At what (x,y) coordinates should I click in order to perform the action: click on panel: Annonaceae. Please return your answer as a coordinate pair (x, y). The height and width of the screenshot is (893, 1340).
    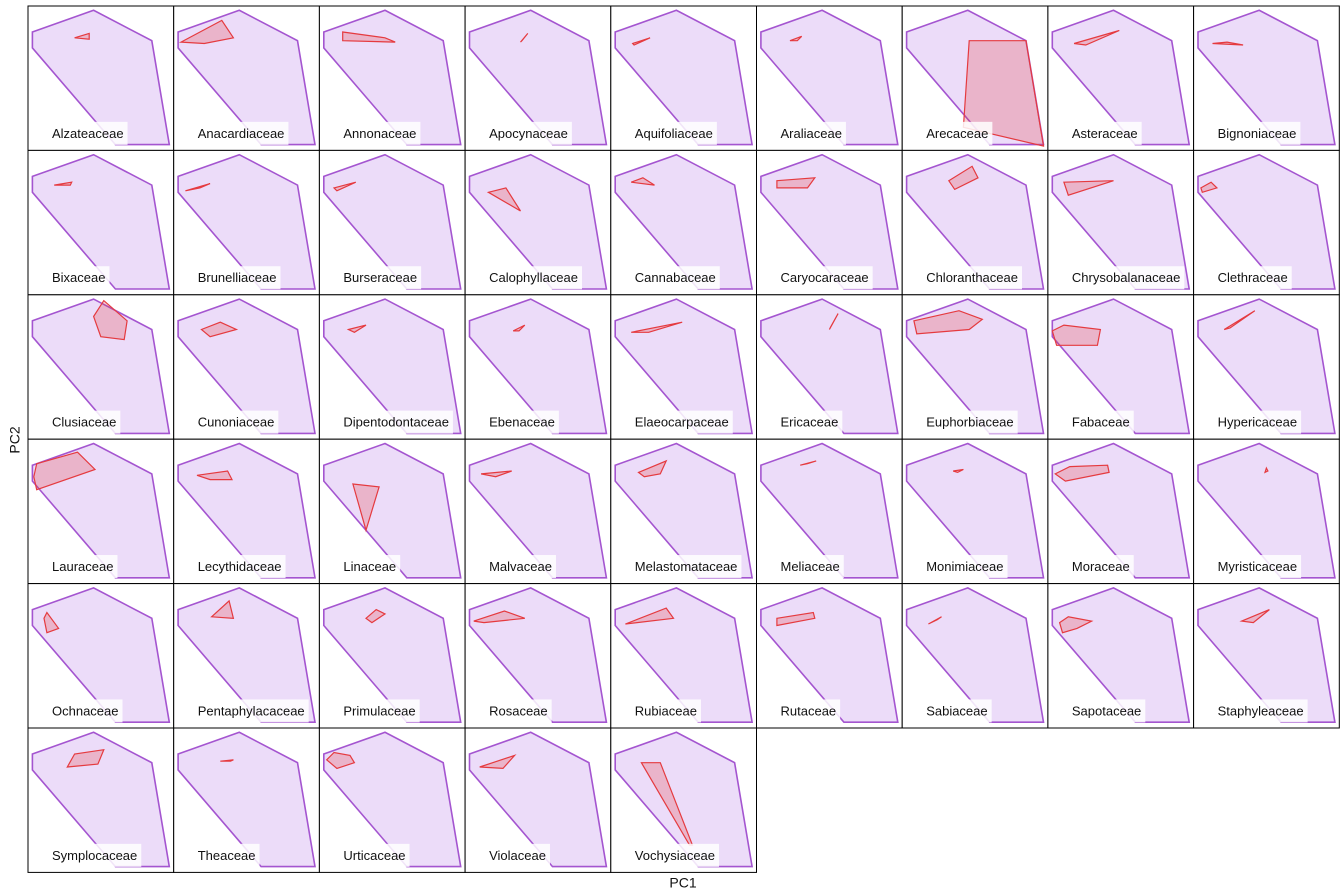
    Looking at the image, I should click on (392, 78).